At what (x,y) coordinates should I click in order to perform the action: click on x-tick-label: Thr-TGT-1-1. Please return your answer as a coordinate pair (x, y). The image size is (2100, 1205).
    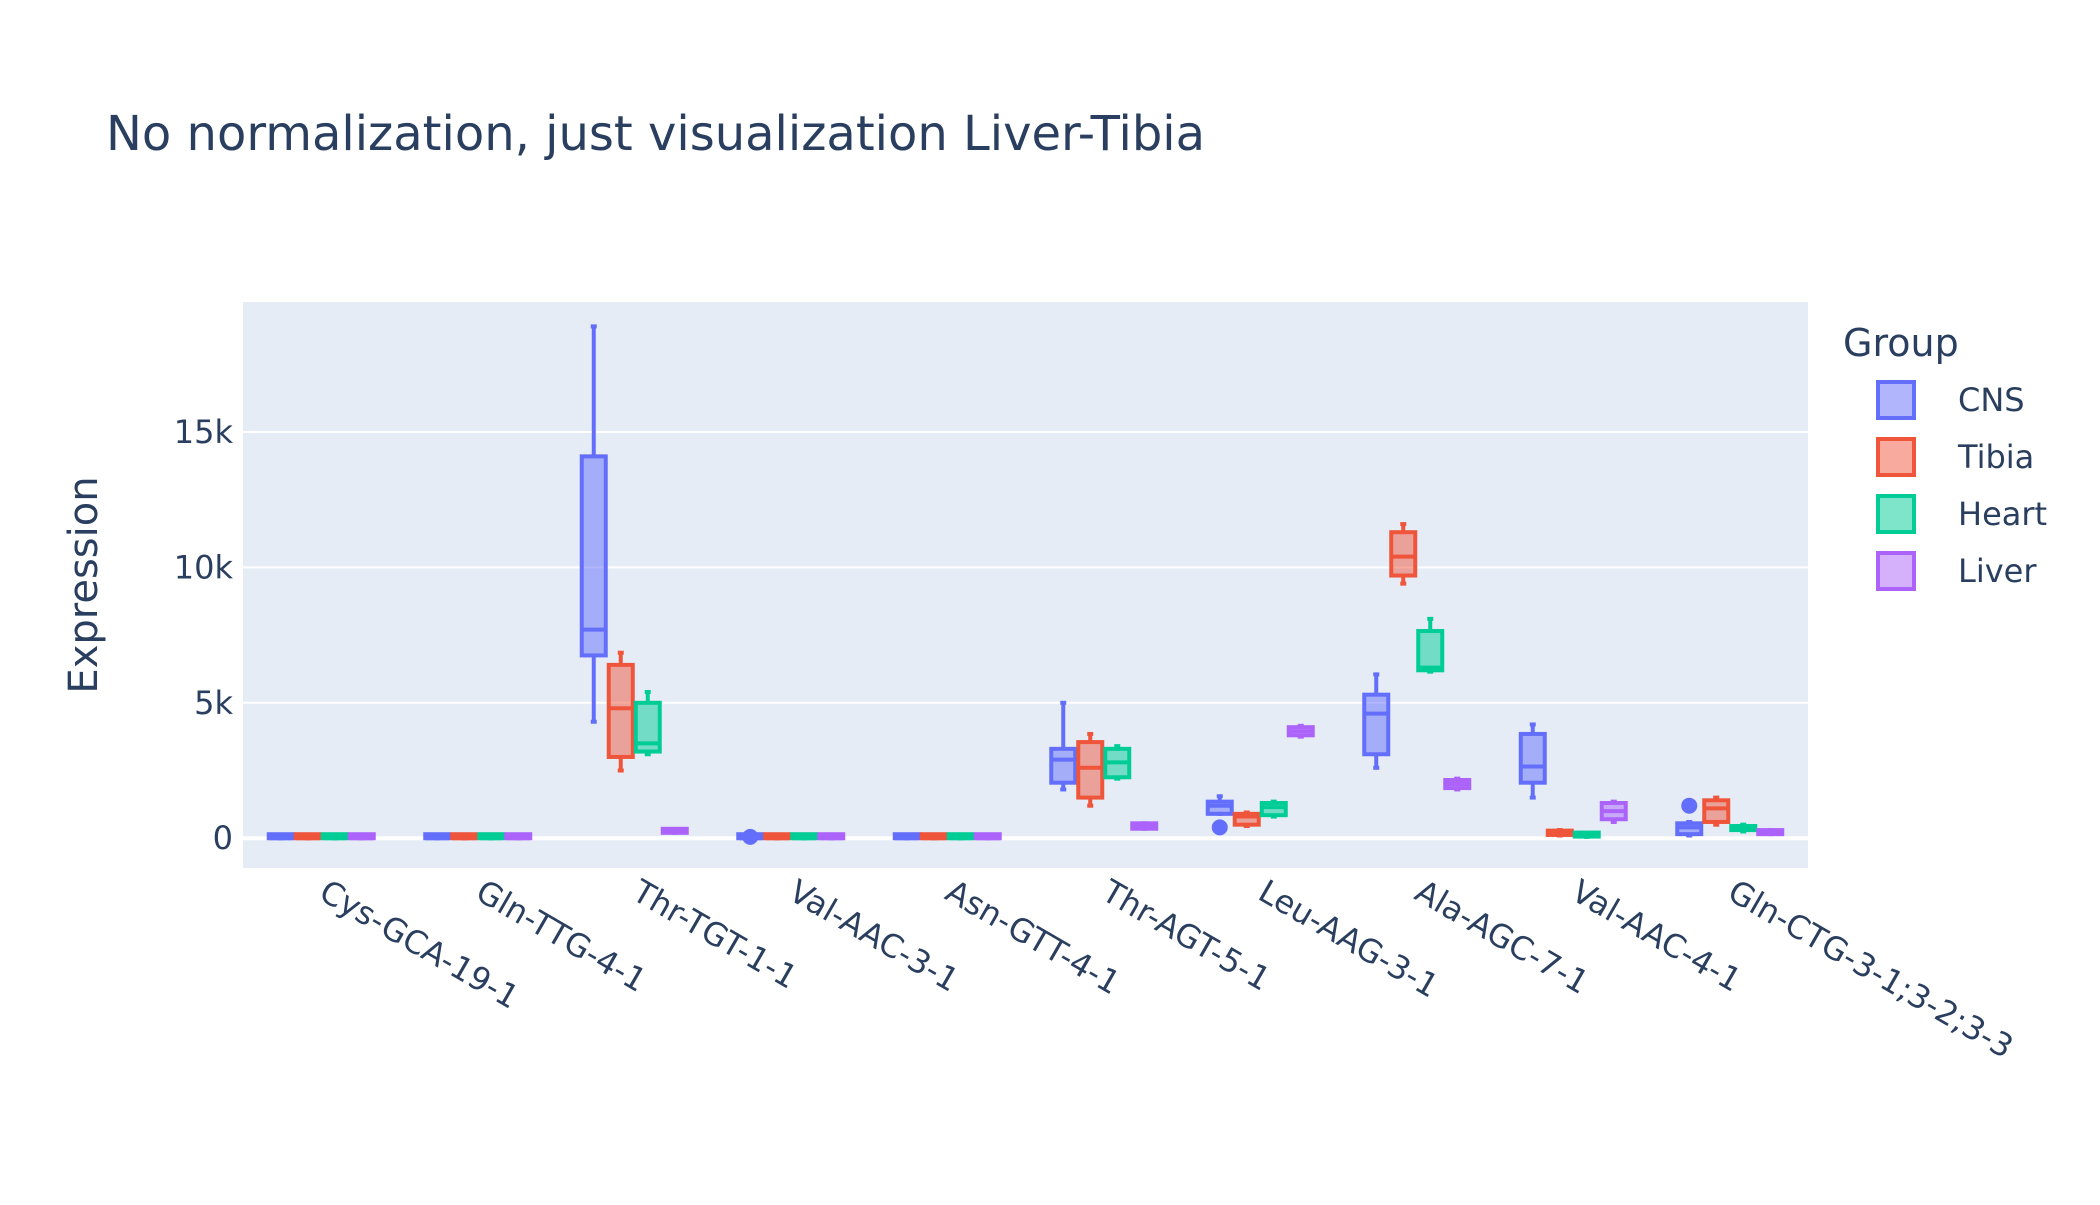
    Looking at the image, I should click on (714, 934).